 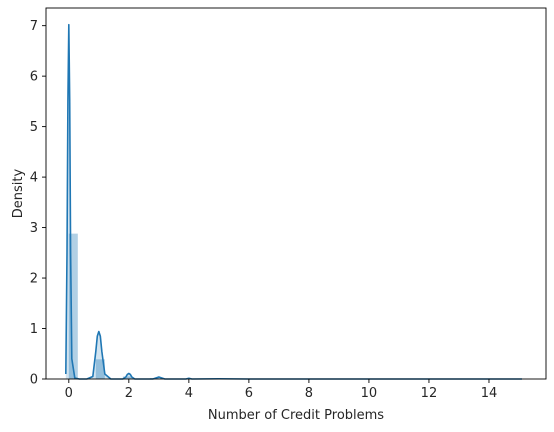 I want to click on x-tick-label: 4, so click(x=189, y=393).